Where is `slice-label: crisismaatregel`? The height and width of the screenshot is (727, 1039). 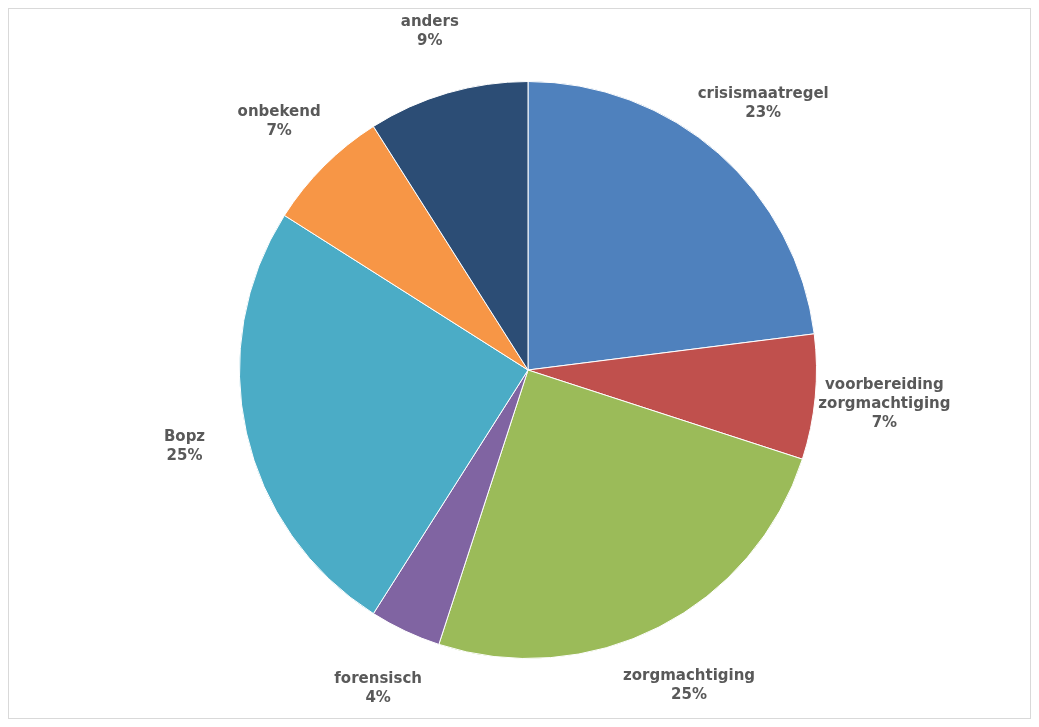 slice-label: crisismaatregel is located at coordinates (763, 92).